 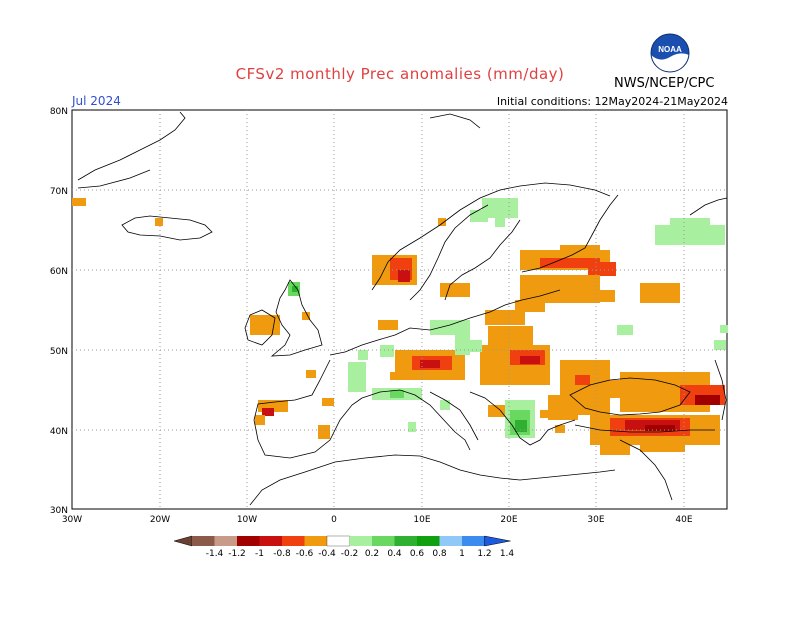 What do you see at coordinates (247, 520) in the screenshot?
I see `lon-label: 10W` at bounding box center [247, 520].